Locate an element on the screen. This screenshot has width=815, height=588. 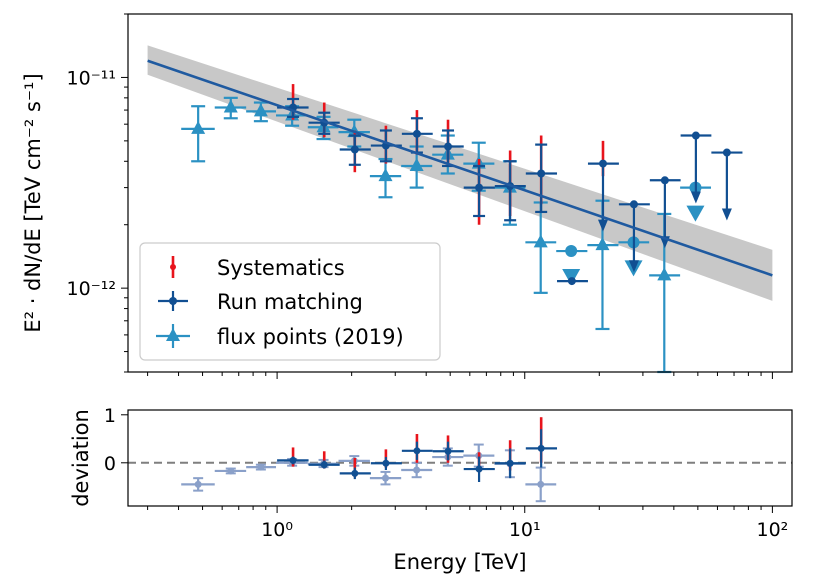
legend-systematics-marker is located at coordinates (173, 267).